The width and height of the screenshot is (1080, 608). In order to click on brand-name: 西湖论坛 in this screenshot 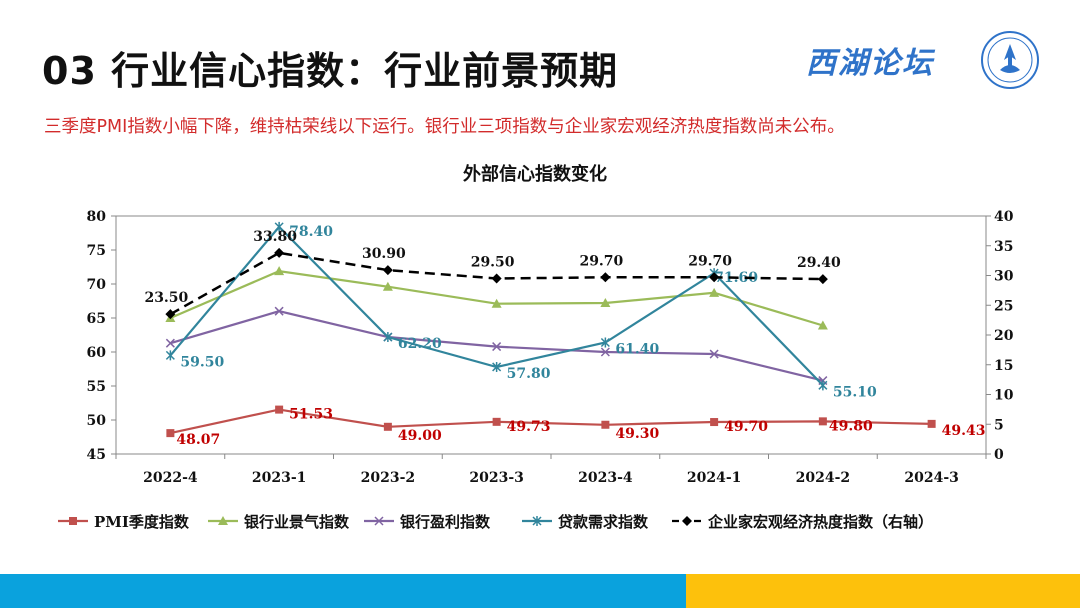, I will do `click(870, 63)`.